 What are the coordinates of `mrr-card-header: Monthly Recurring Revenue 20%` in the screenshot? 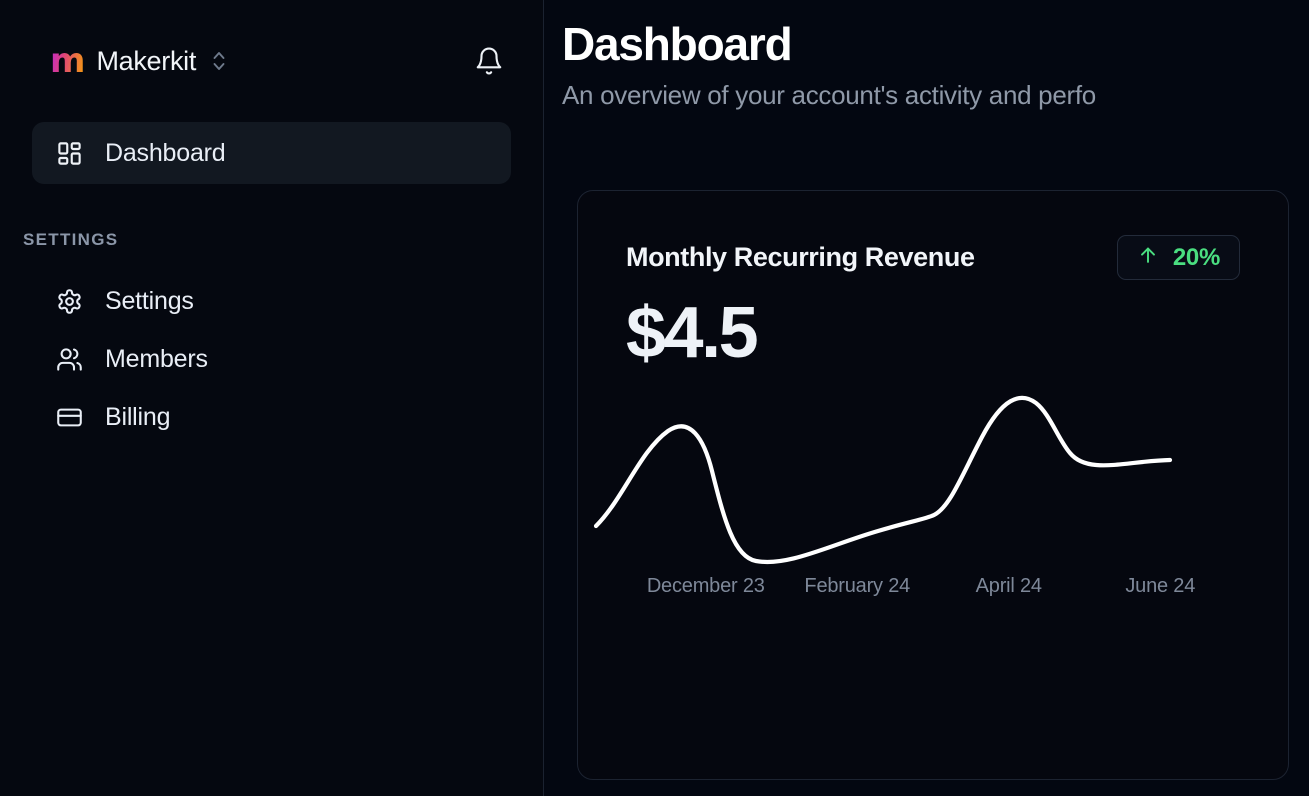 It's located at (933, 235).